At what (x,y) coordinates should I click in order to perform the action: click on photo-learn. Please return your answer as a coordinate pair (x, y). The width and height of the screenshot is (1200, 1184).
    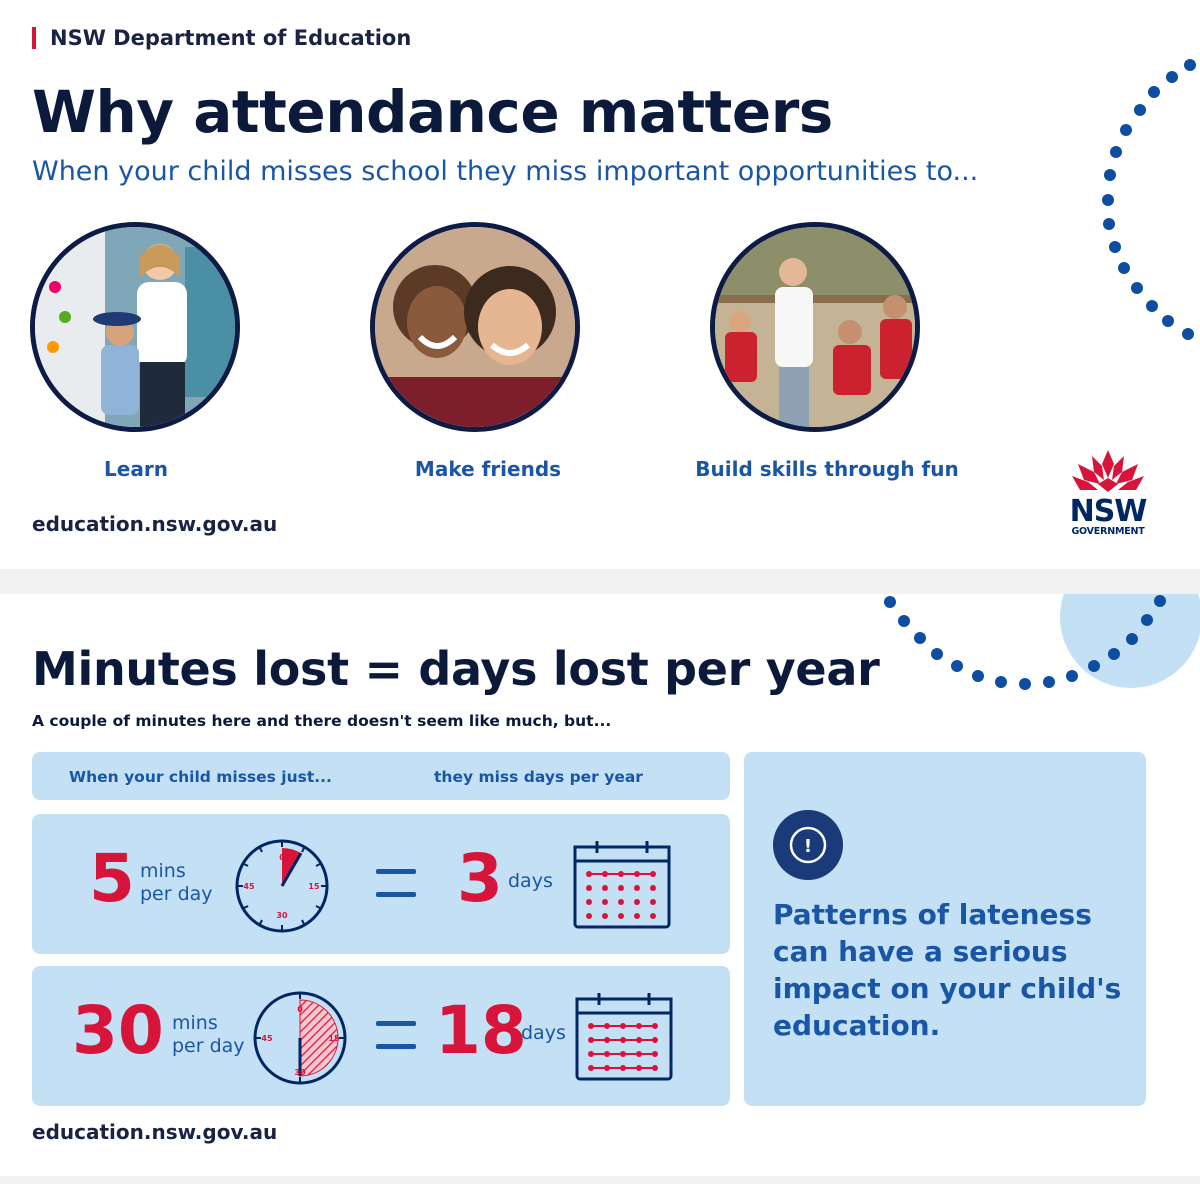
    Looking at the image, I should click on (135, 327).